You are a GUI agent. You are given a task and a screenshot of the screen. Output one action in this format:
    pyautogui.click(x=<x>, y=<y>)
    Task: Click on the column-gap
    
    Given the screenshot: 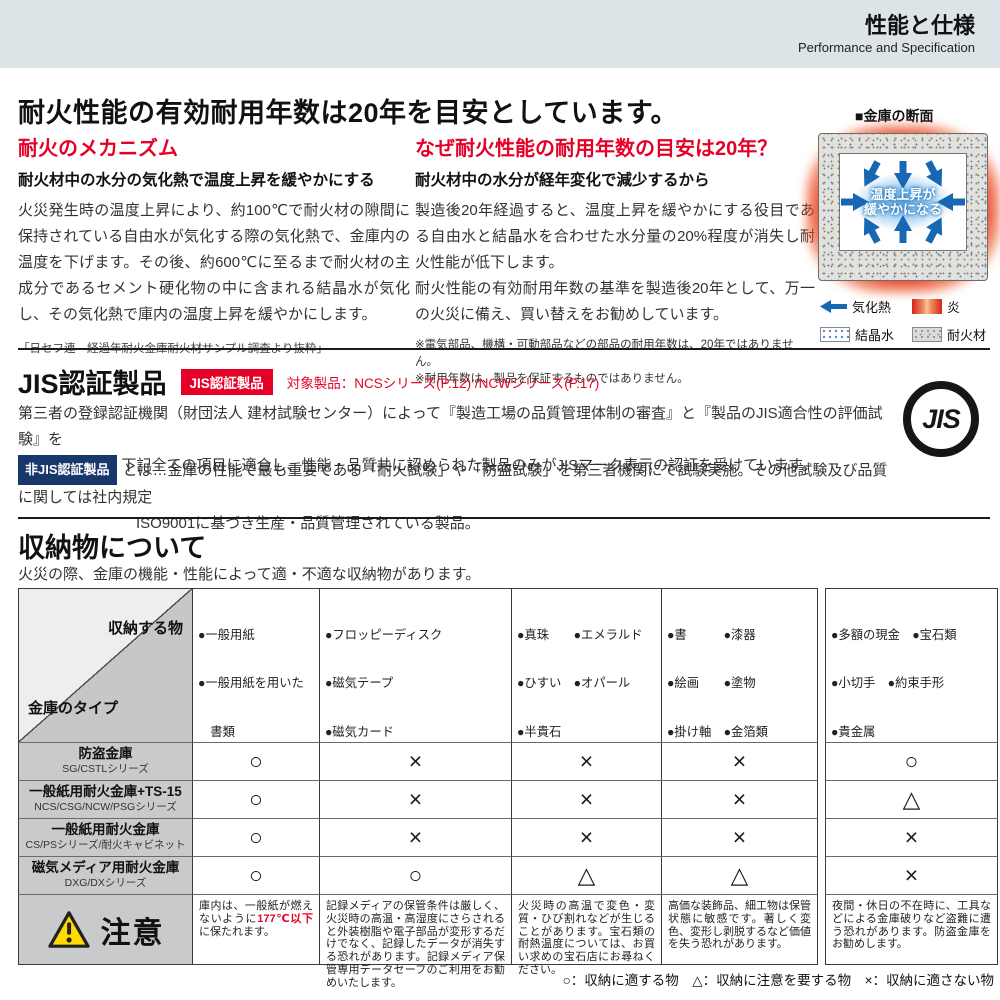 What is the action you would take?
    pyautogui.click(x=821, y=665)
    